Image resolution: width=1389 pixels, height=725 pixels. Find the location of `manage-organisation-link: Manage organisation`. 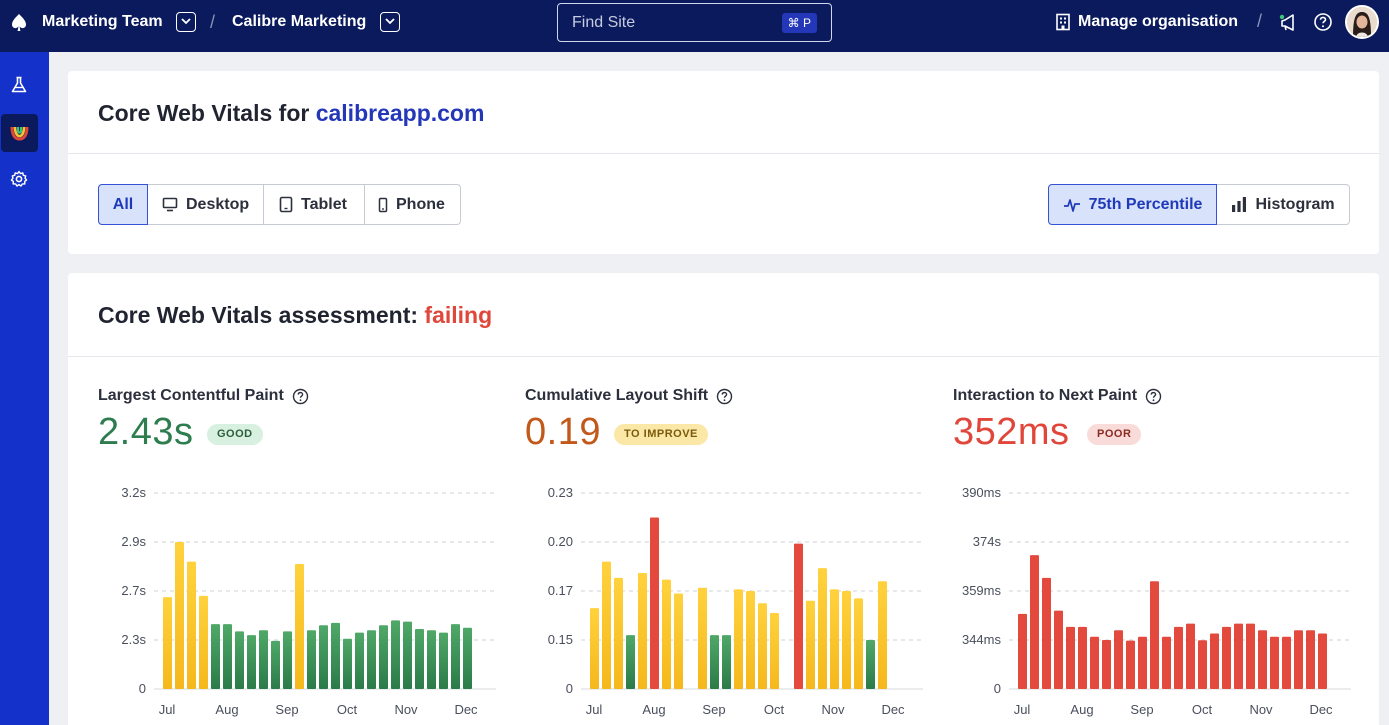

manage-organisation-link: Manage organisation is located at coordinates (1158, 21).